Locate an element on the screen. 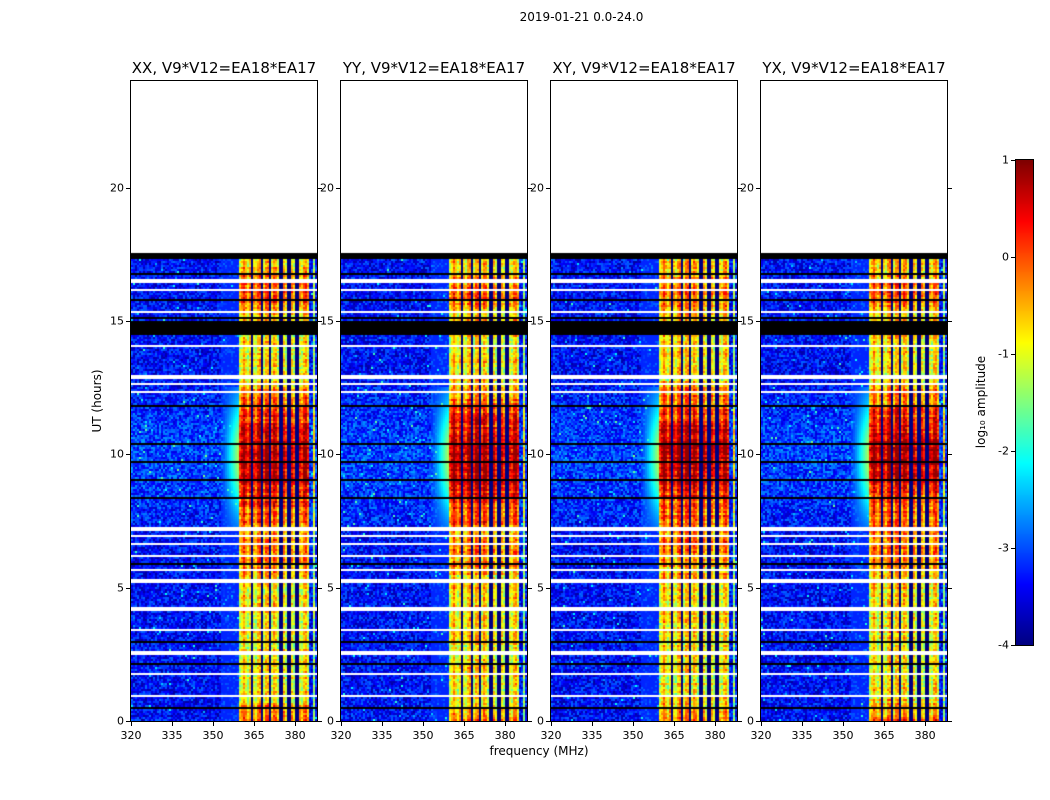 This screenshot has height=800, width=1050. colorbar-tick-label: -1 is located at coordinates (1003, 354).